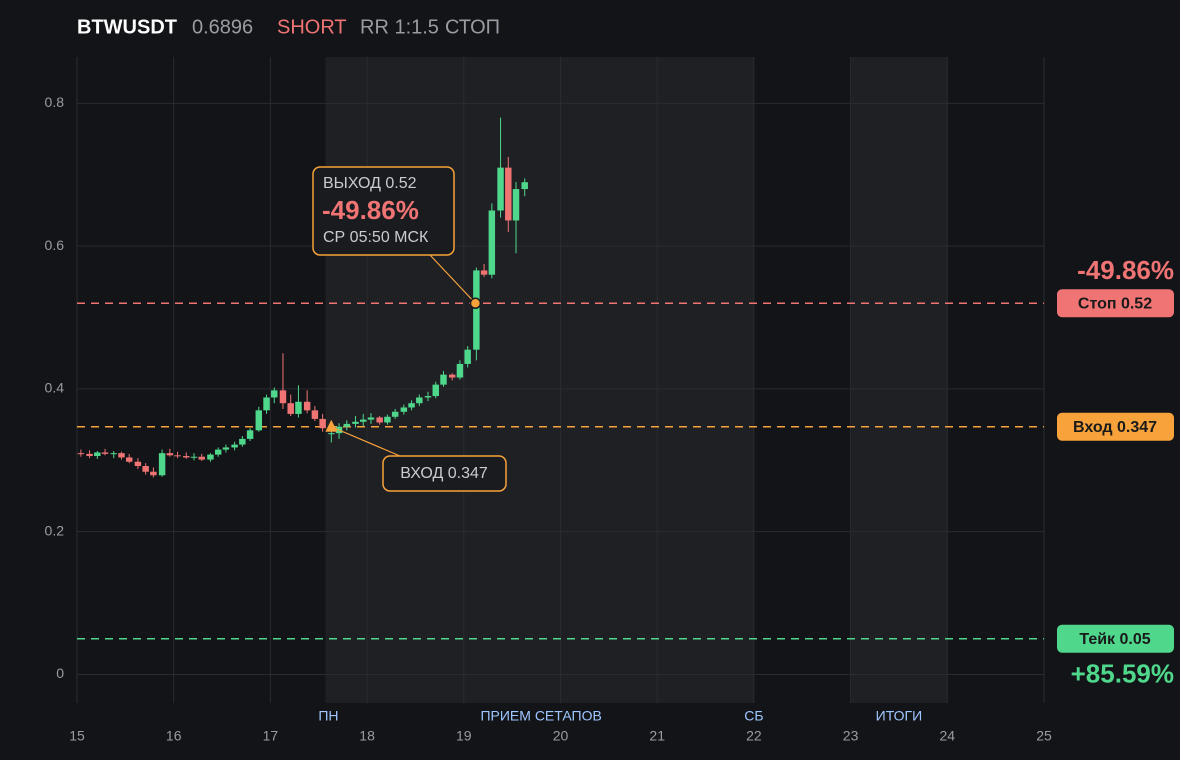  Describe the element at coordinates (127, 27) in the screenshot. I see `symbol: BTWUSDT` at that location.